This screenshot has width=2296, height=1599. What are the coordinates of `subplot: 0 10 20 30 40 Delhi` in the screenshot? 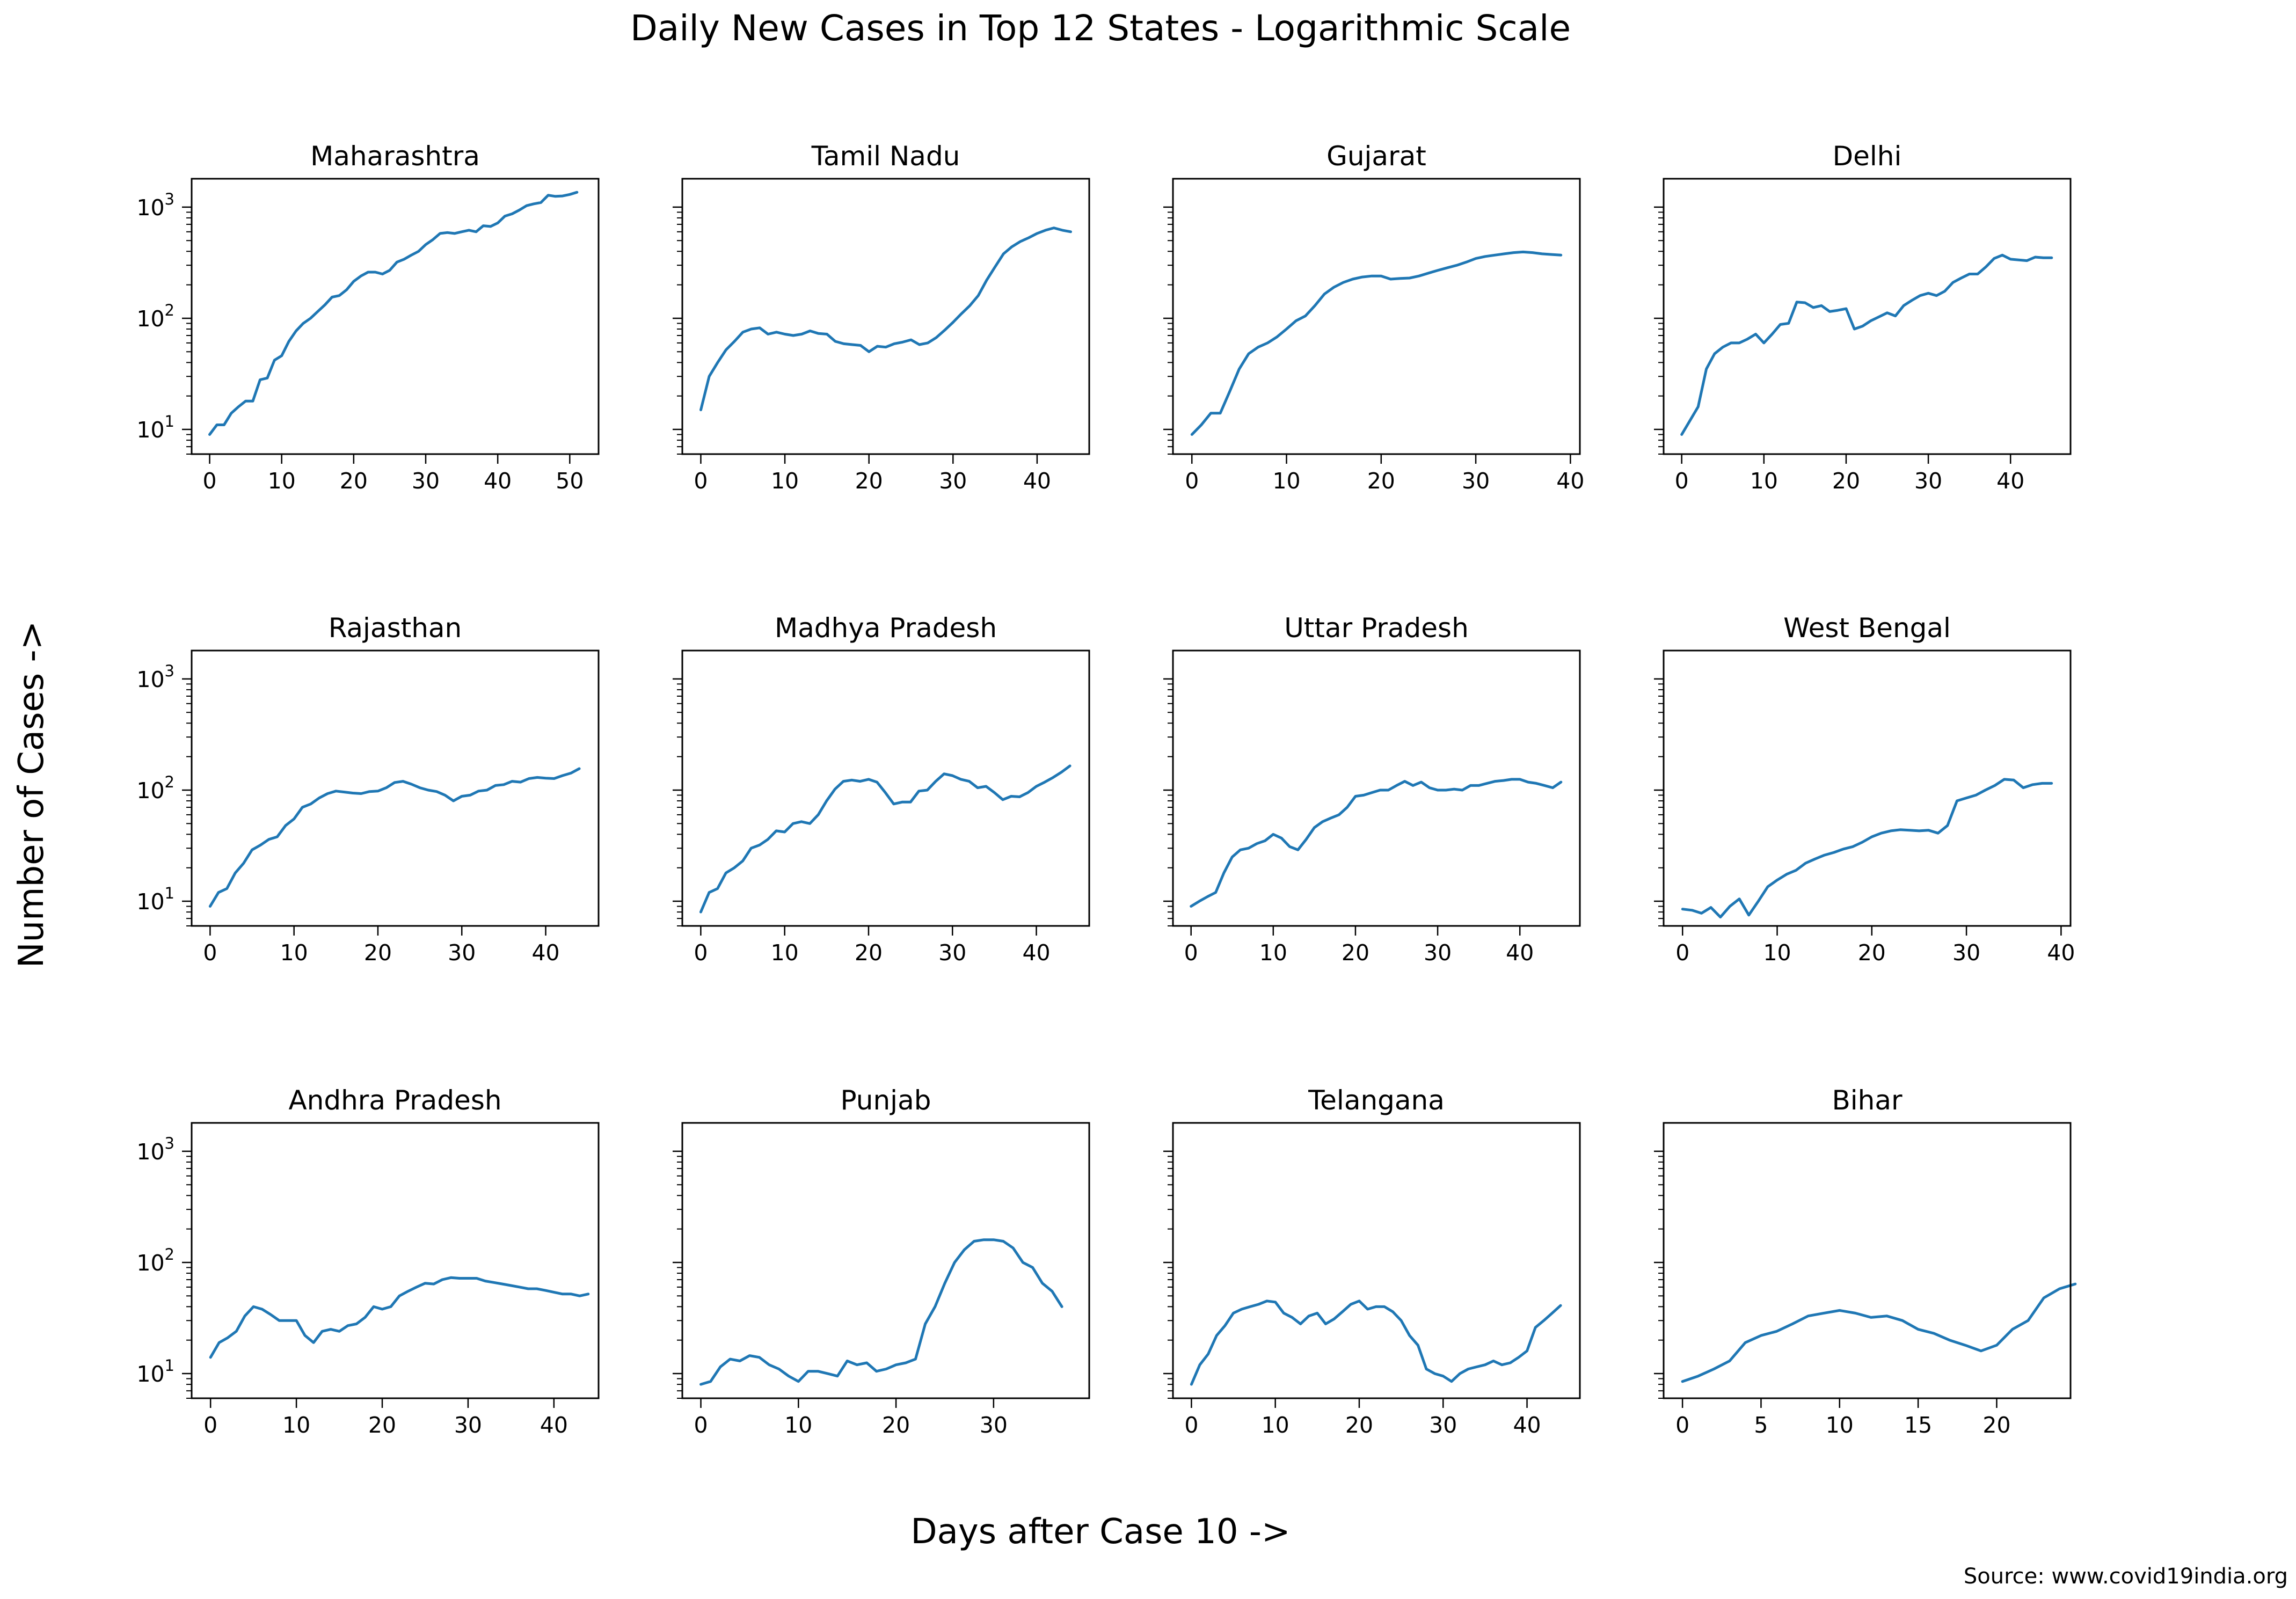 It's located at (1863, 317).